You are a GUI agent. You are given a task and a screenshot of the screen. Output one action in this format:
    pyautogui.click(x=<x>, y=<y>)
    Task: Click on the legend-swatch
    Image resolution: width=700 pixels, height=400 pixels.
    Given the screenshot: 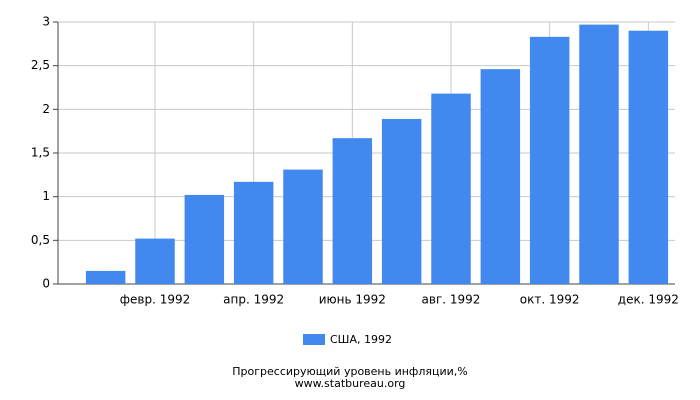 What is the action you would take?
    pyautogui.click(x=314, y=339)
    